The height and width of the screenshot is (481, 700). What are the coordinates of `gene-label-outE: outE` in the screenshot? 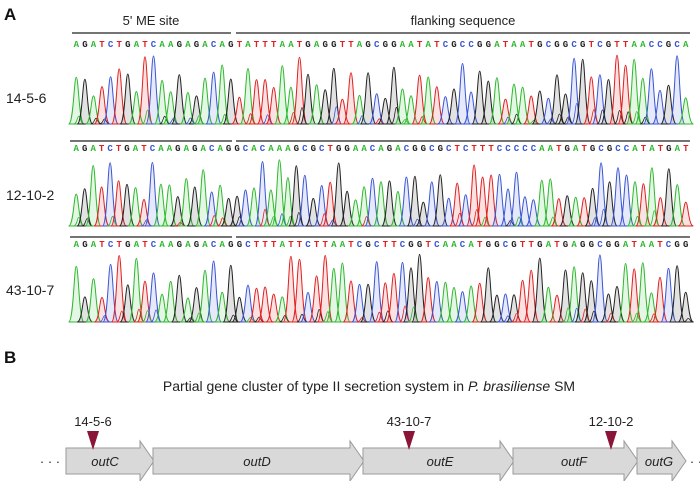 It's located at (440, 461).